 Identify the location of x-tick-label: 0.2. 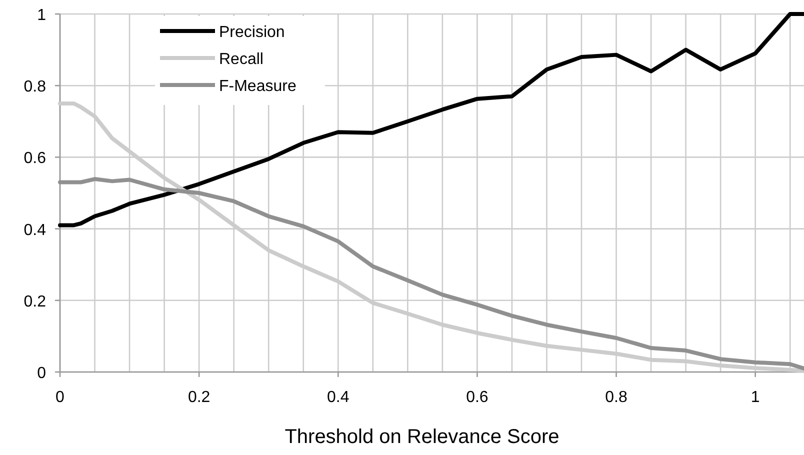
(199, 397).